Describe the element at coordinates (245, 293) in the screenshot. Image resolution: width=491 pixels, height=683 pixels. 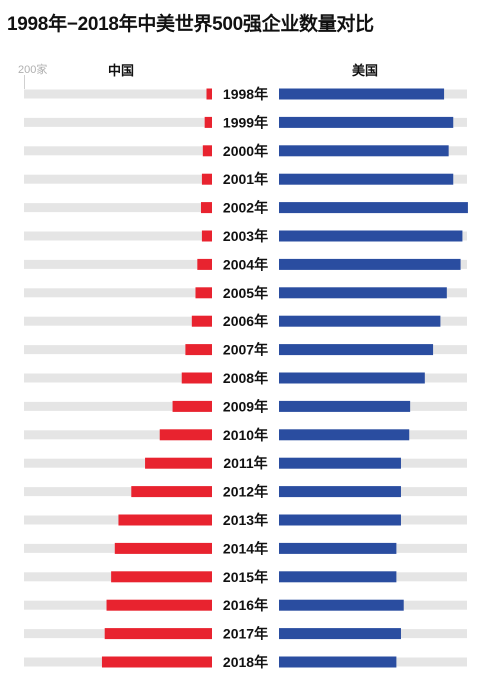
I see `year-label: 2005年` at that location.